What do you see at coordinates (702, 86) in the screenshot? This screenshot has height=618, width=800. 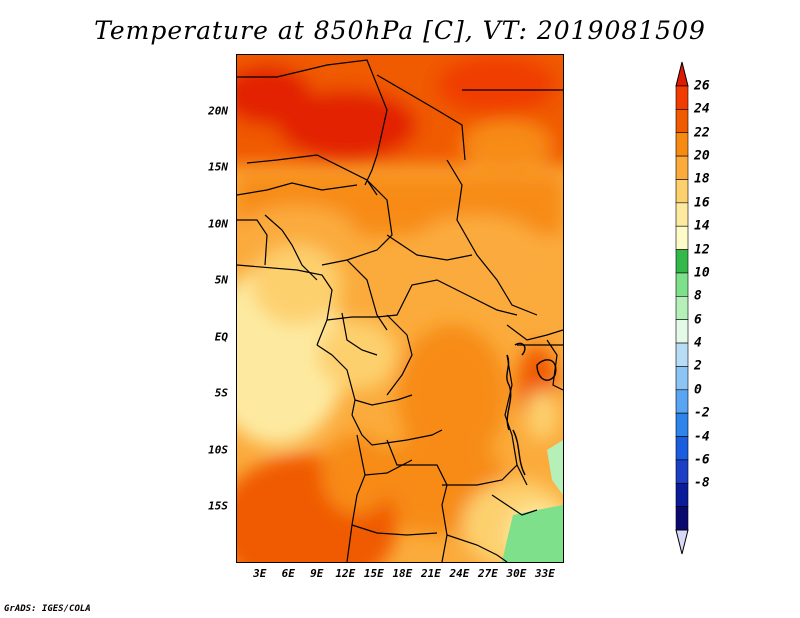 I see `colorbar-label: 26` at bounding box center [702, 86].